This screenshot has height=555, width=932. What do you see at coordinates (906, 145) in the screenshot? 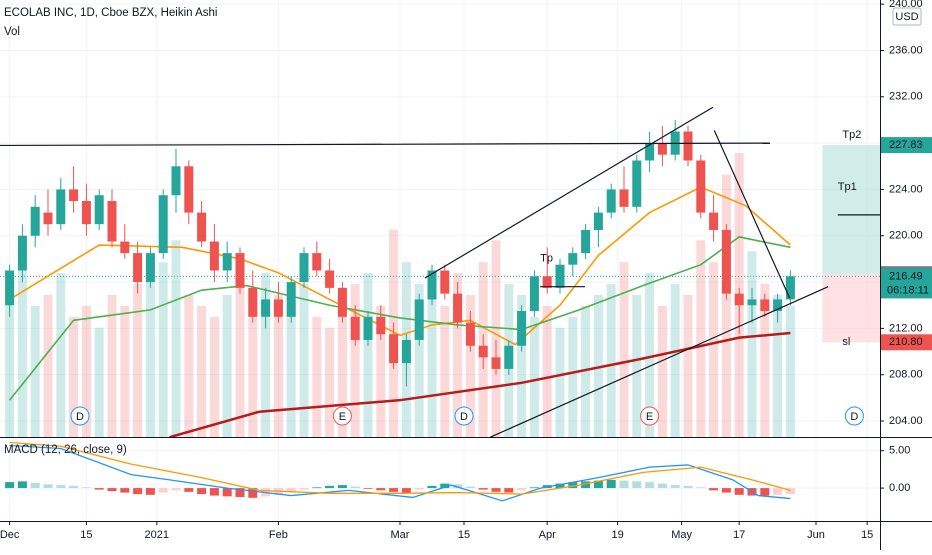
I see `price-tag-label: 227.83` at bounding box center [906, 145].